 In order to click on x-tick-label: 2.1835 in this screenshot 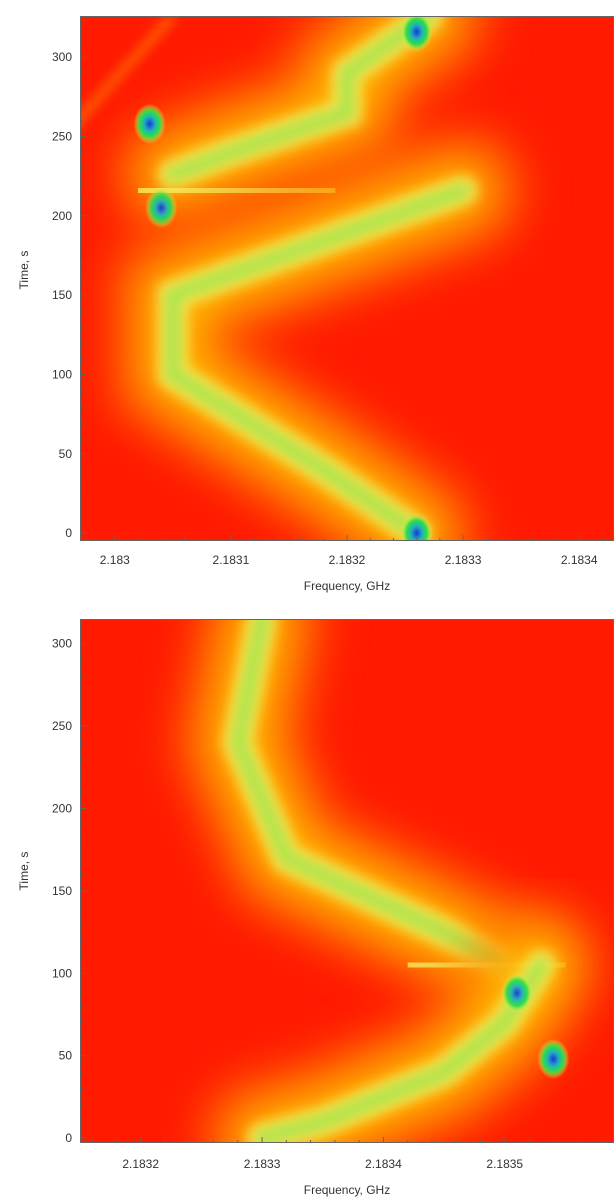, I will do `click(504, 1164)`.